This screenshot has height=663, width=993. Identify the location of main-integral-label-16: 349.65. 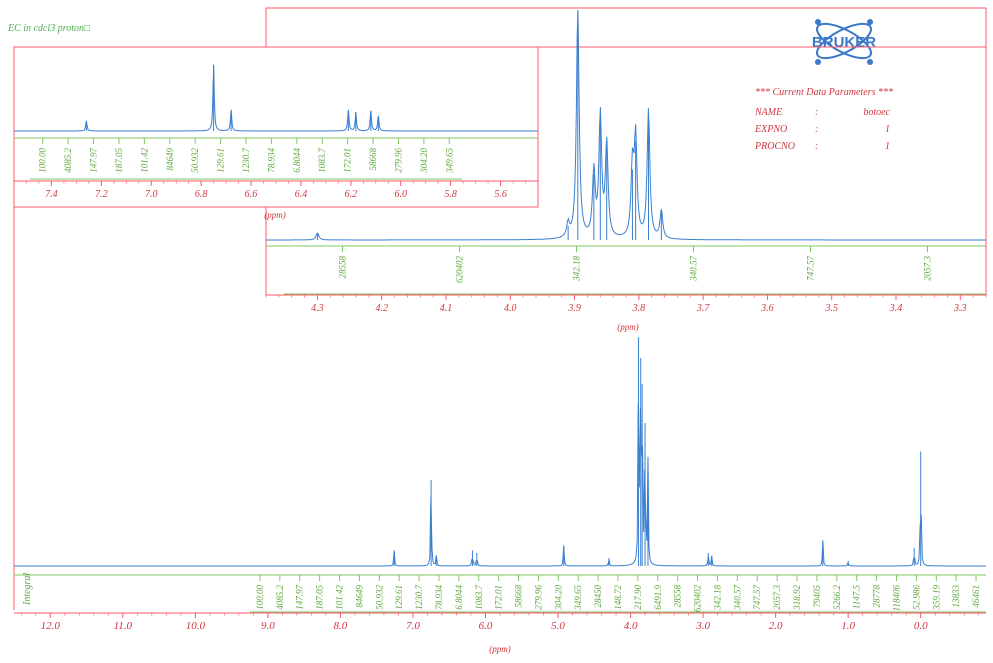
(578, 598).